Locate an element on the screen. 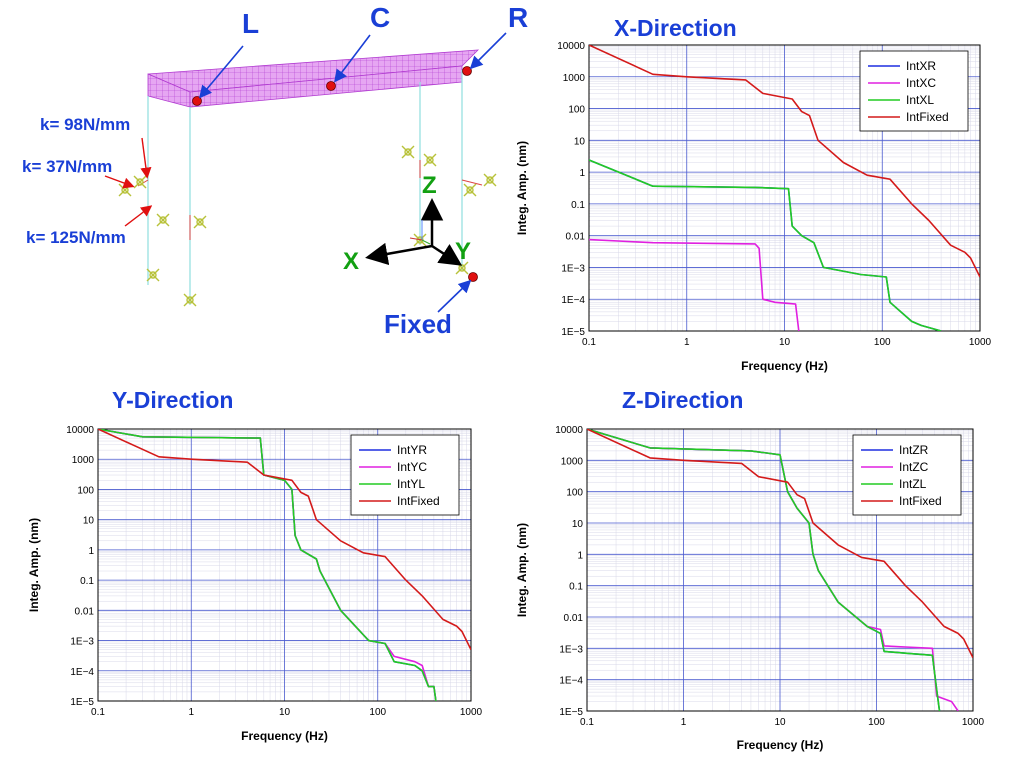 The height and width of the screenshot is (768, 1024). chart-y-ytick-label: 1E−3 is located at coordinates (82, 642).